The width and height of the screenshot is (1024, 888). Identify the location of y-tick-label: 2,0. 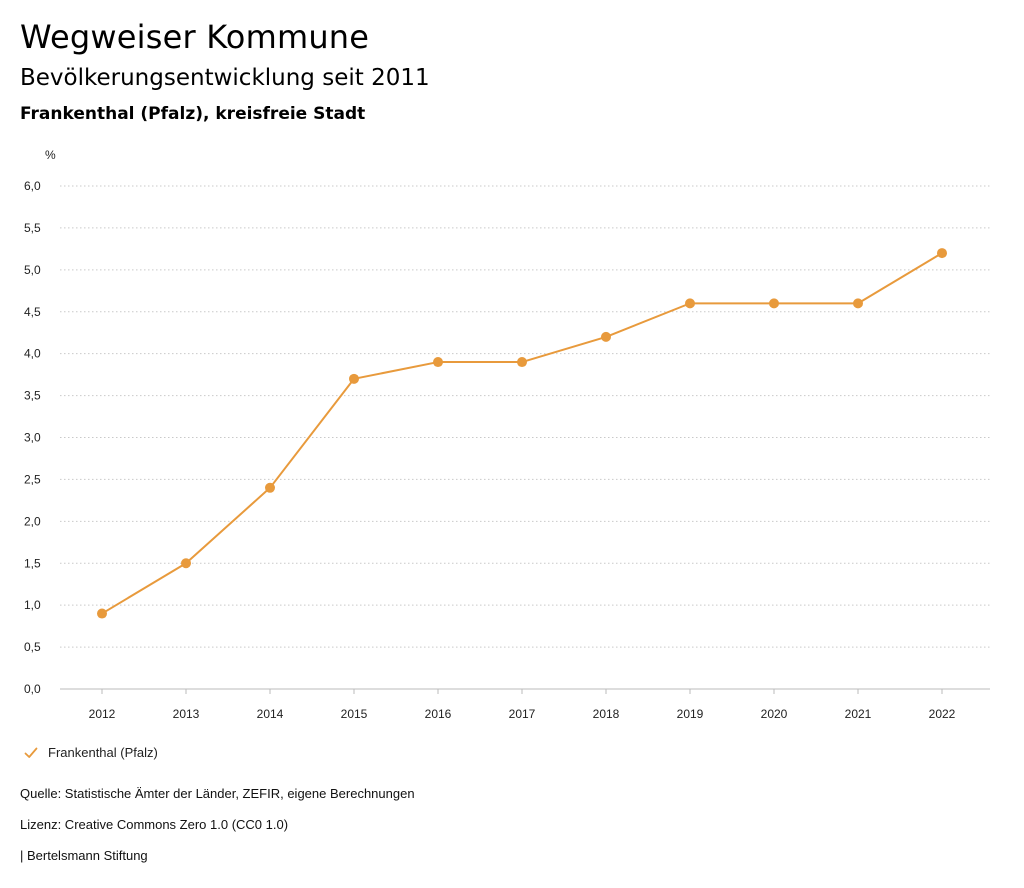
(32, 521).